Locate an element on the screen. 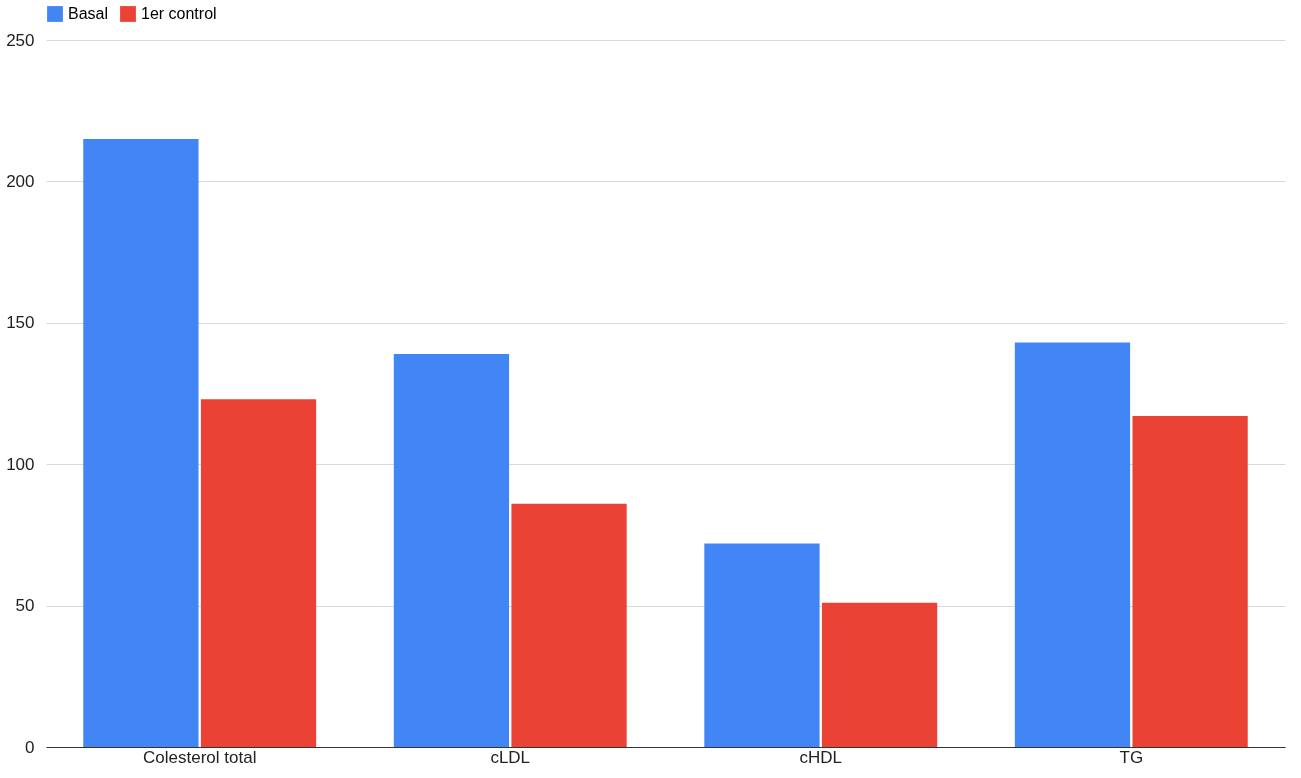  y-tick-label: 50 is located at coordinates (25, 606).